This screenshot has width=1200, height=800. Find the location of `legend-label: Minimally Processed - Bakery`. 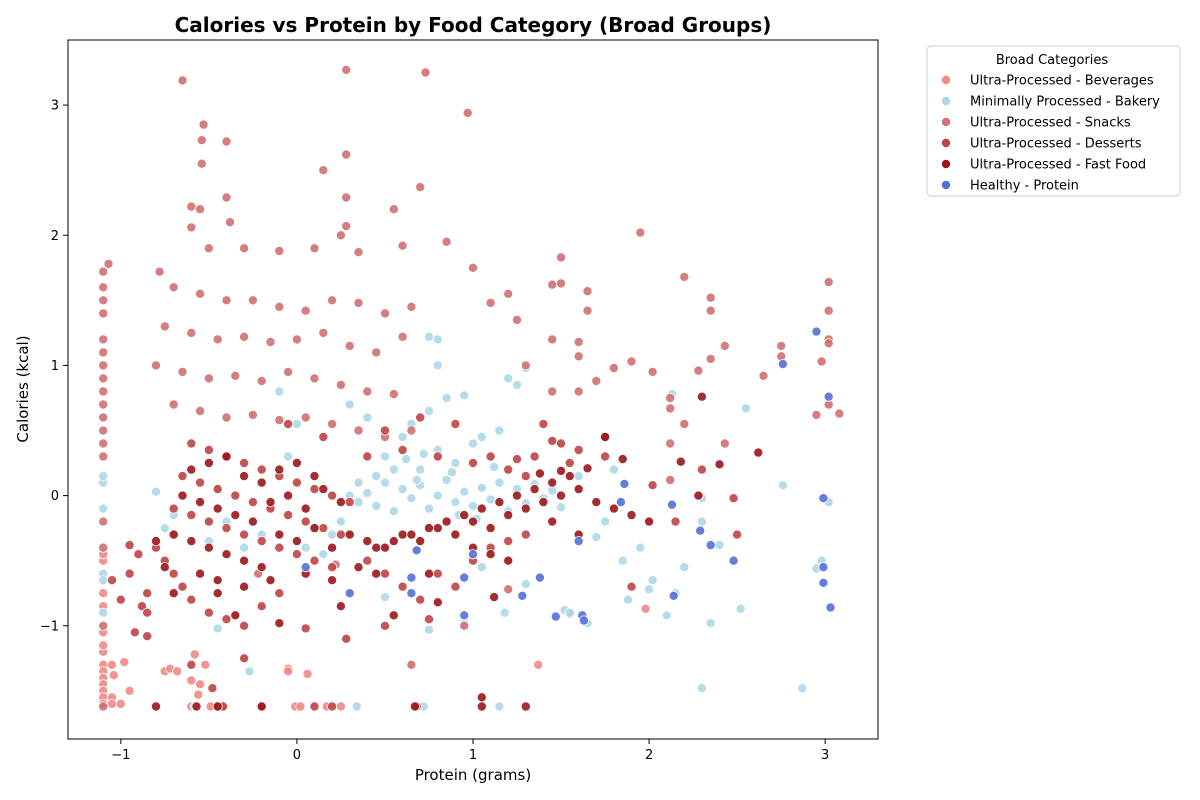

legend-label: Minimally Processed - Bakery is located at coordinates (1065, 102).